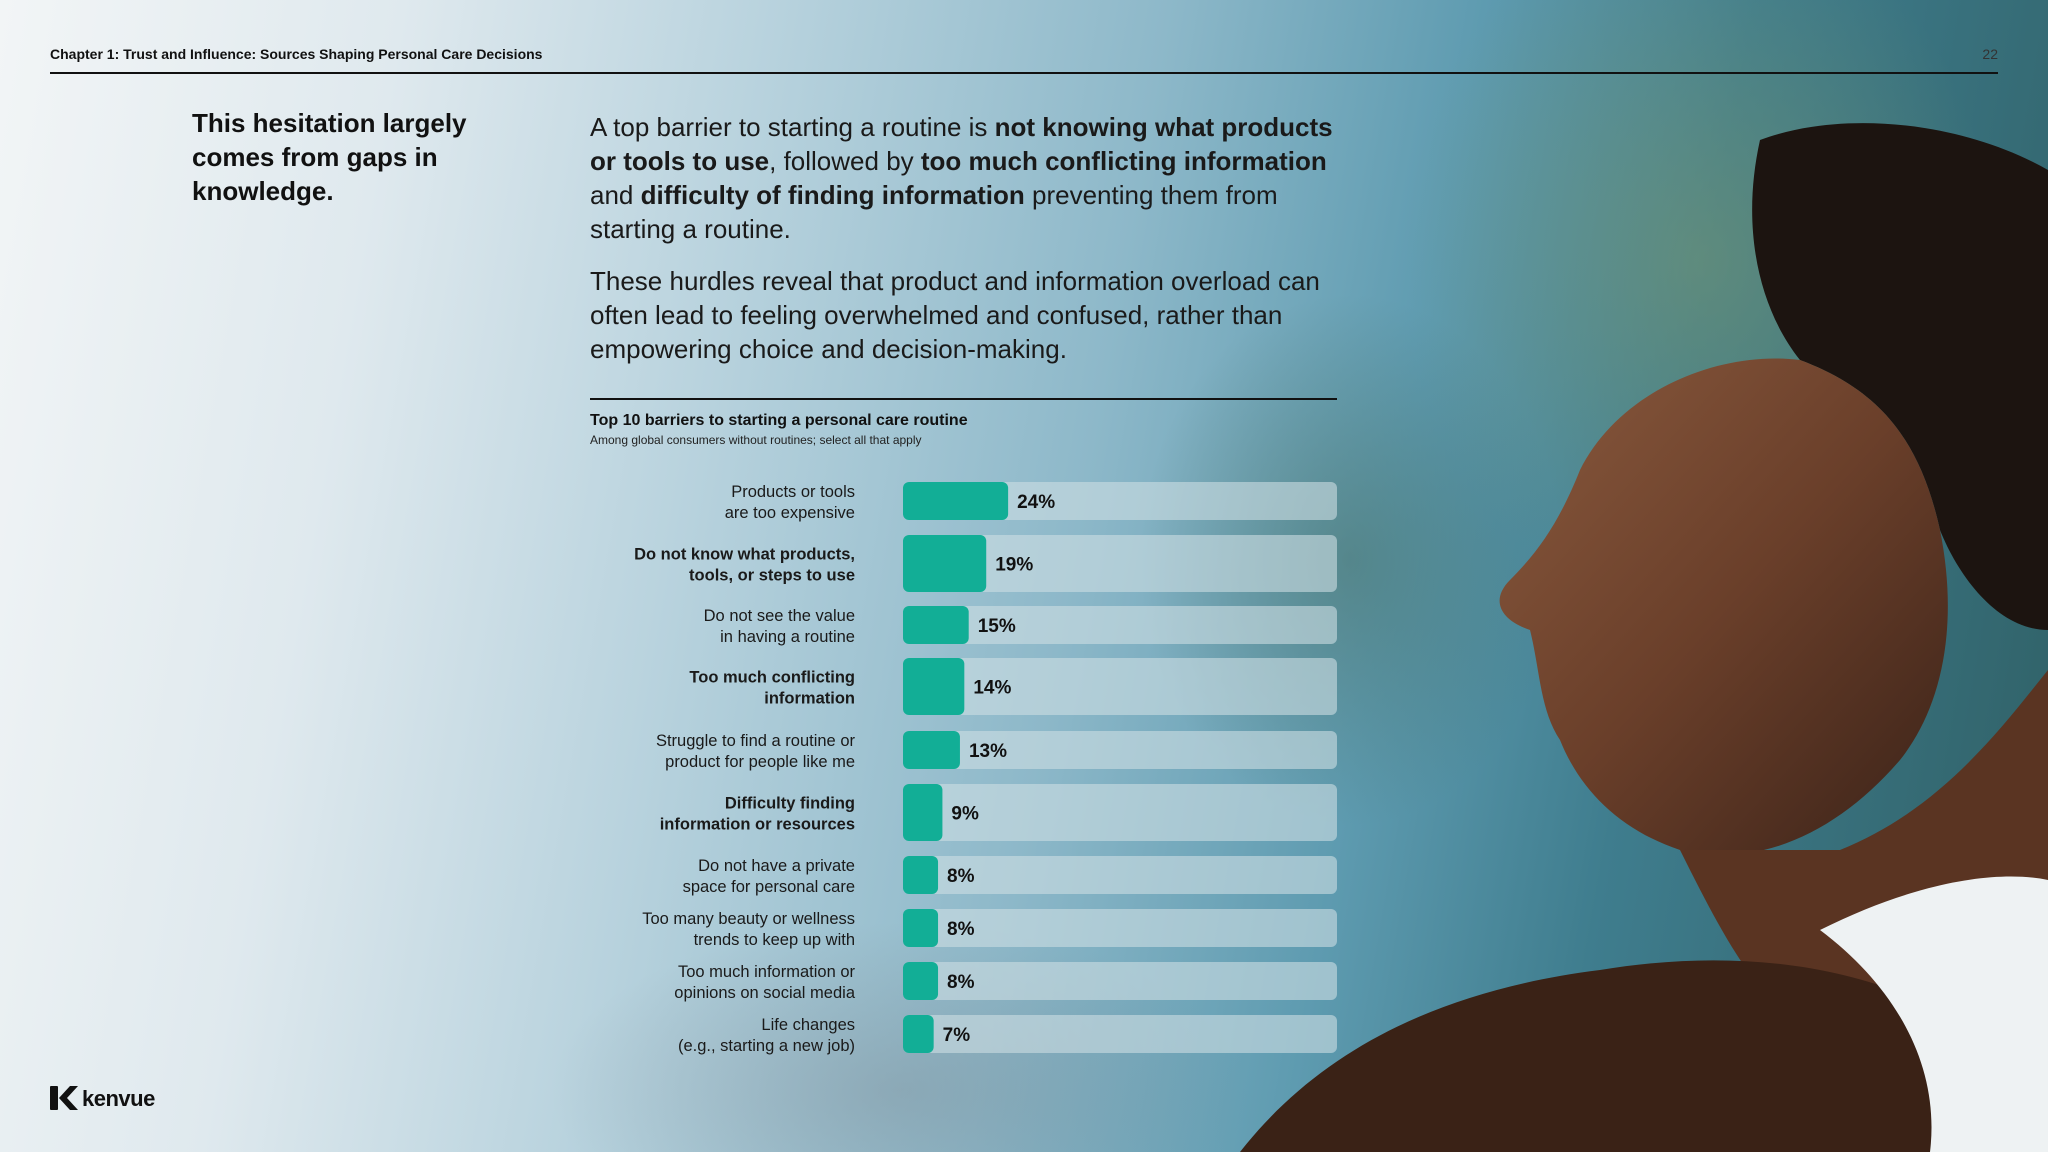 The height and width of the screenshot is (1152, 2048). I want to click on category-label: Too much conflicting, so click(772, 678).